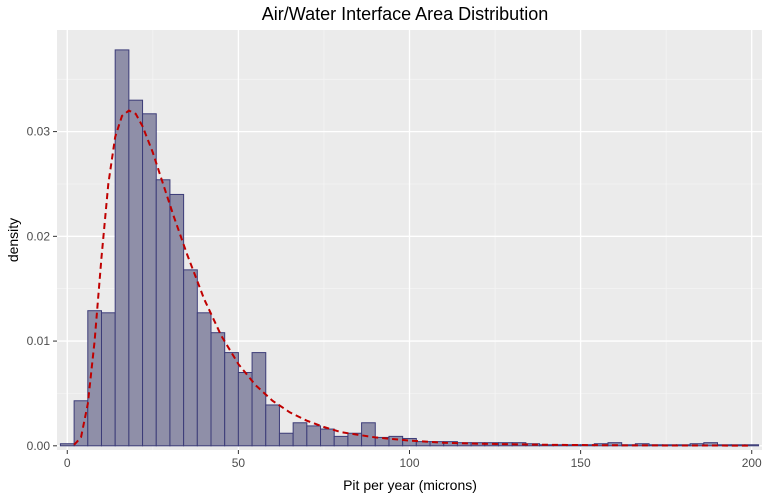 This screenshot has width=765, height=498. I want to click on y-tick-label: 0.03, so click(39, 132).